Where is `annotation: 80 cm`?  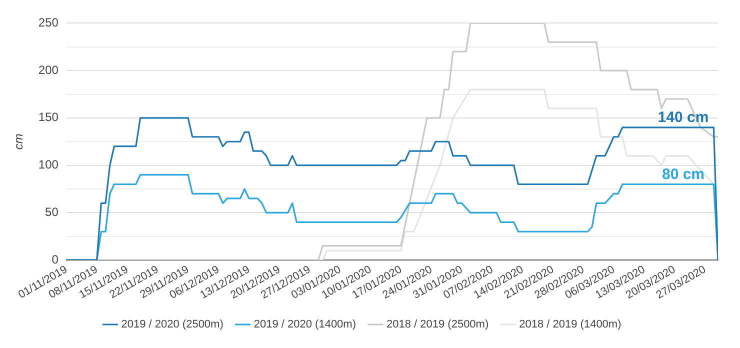
annotation: 80 cm is located at coordinates (683, 174).